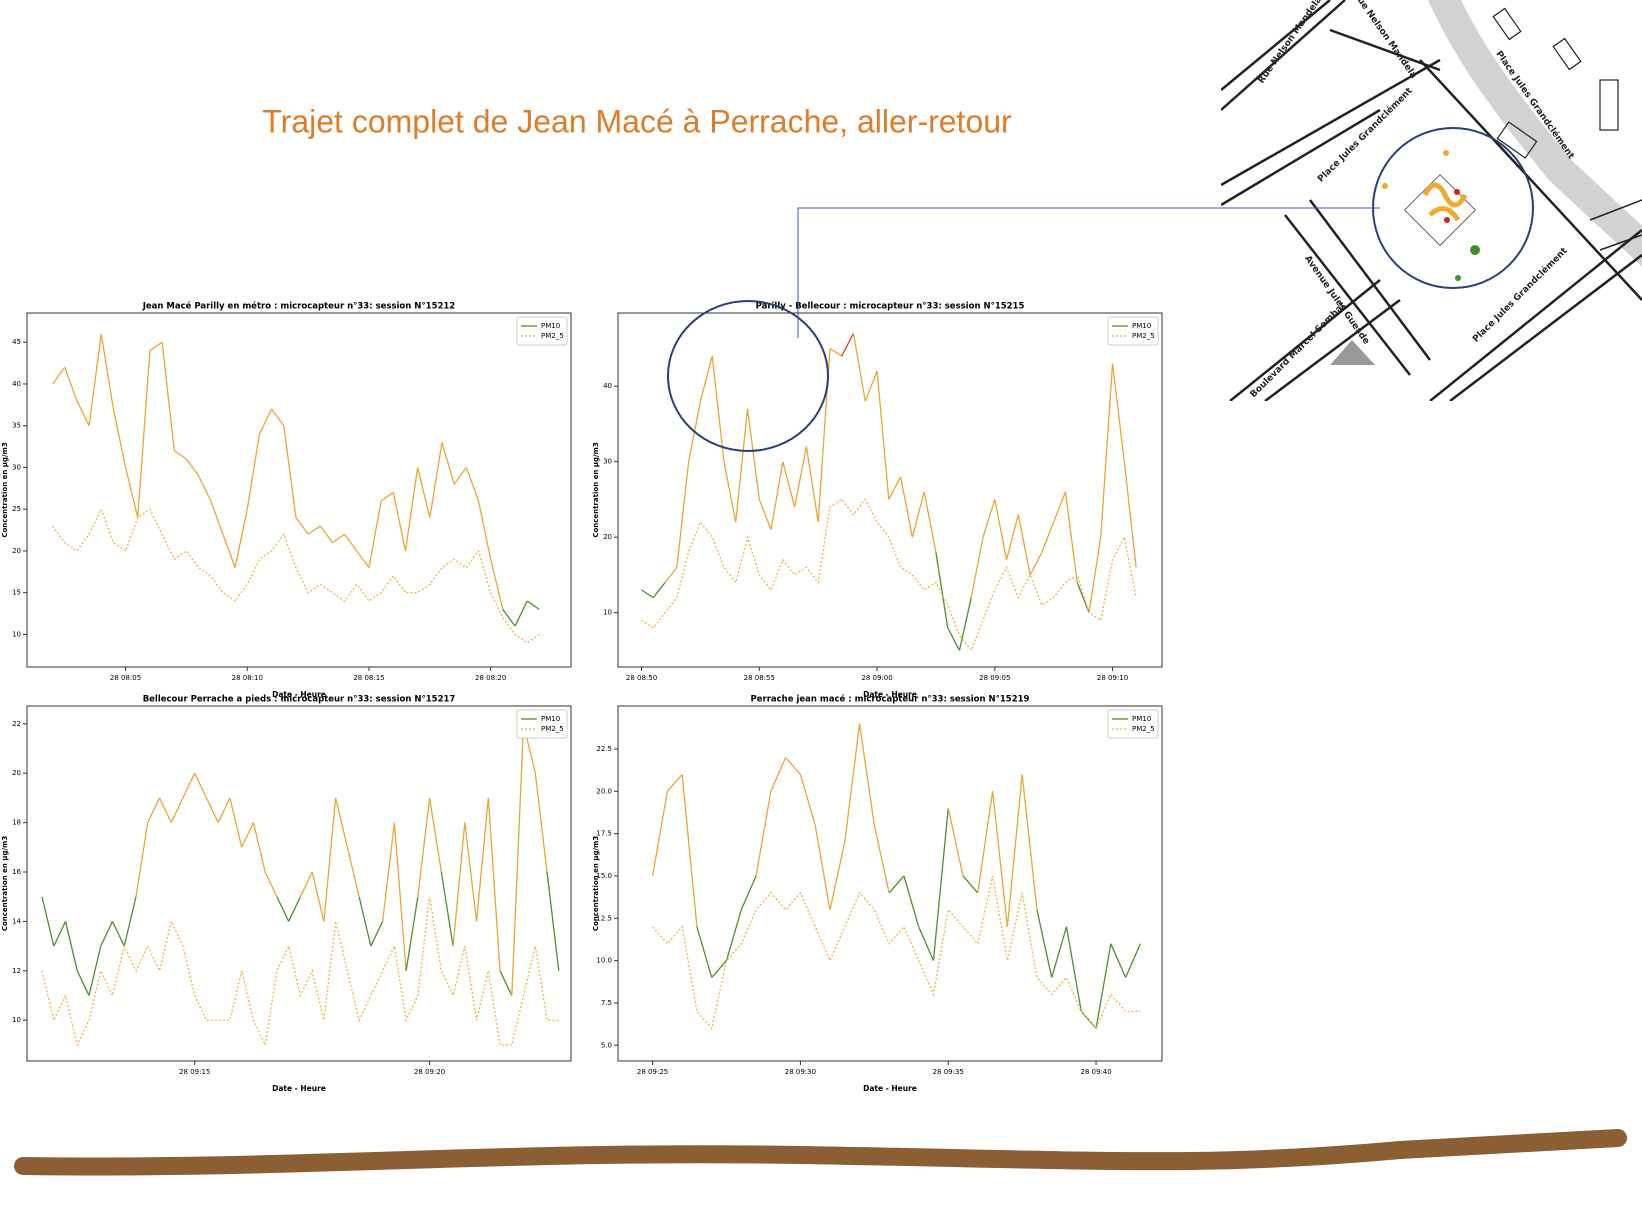 Image resolution: width=1642 pixels, height=1232 pixels. I want to click on y-tick-label: 14, so click(16, 921).